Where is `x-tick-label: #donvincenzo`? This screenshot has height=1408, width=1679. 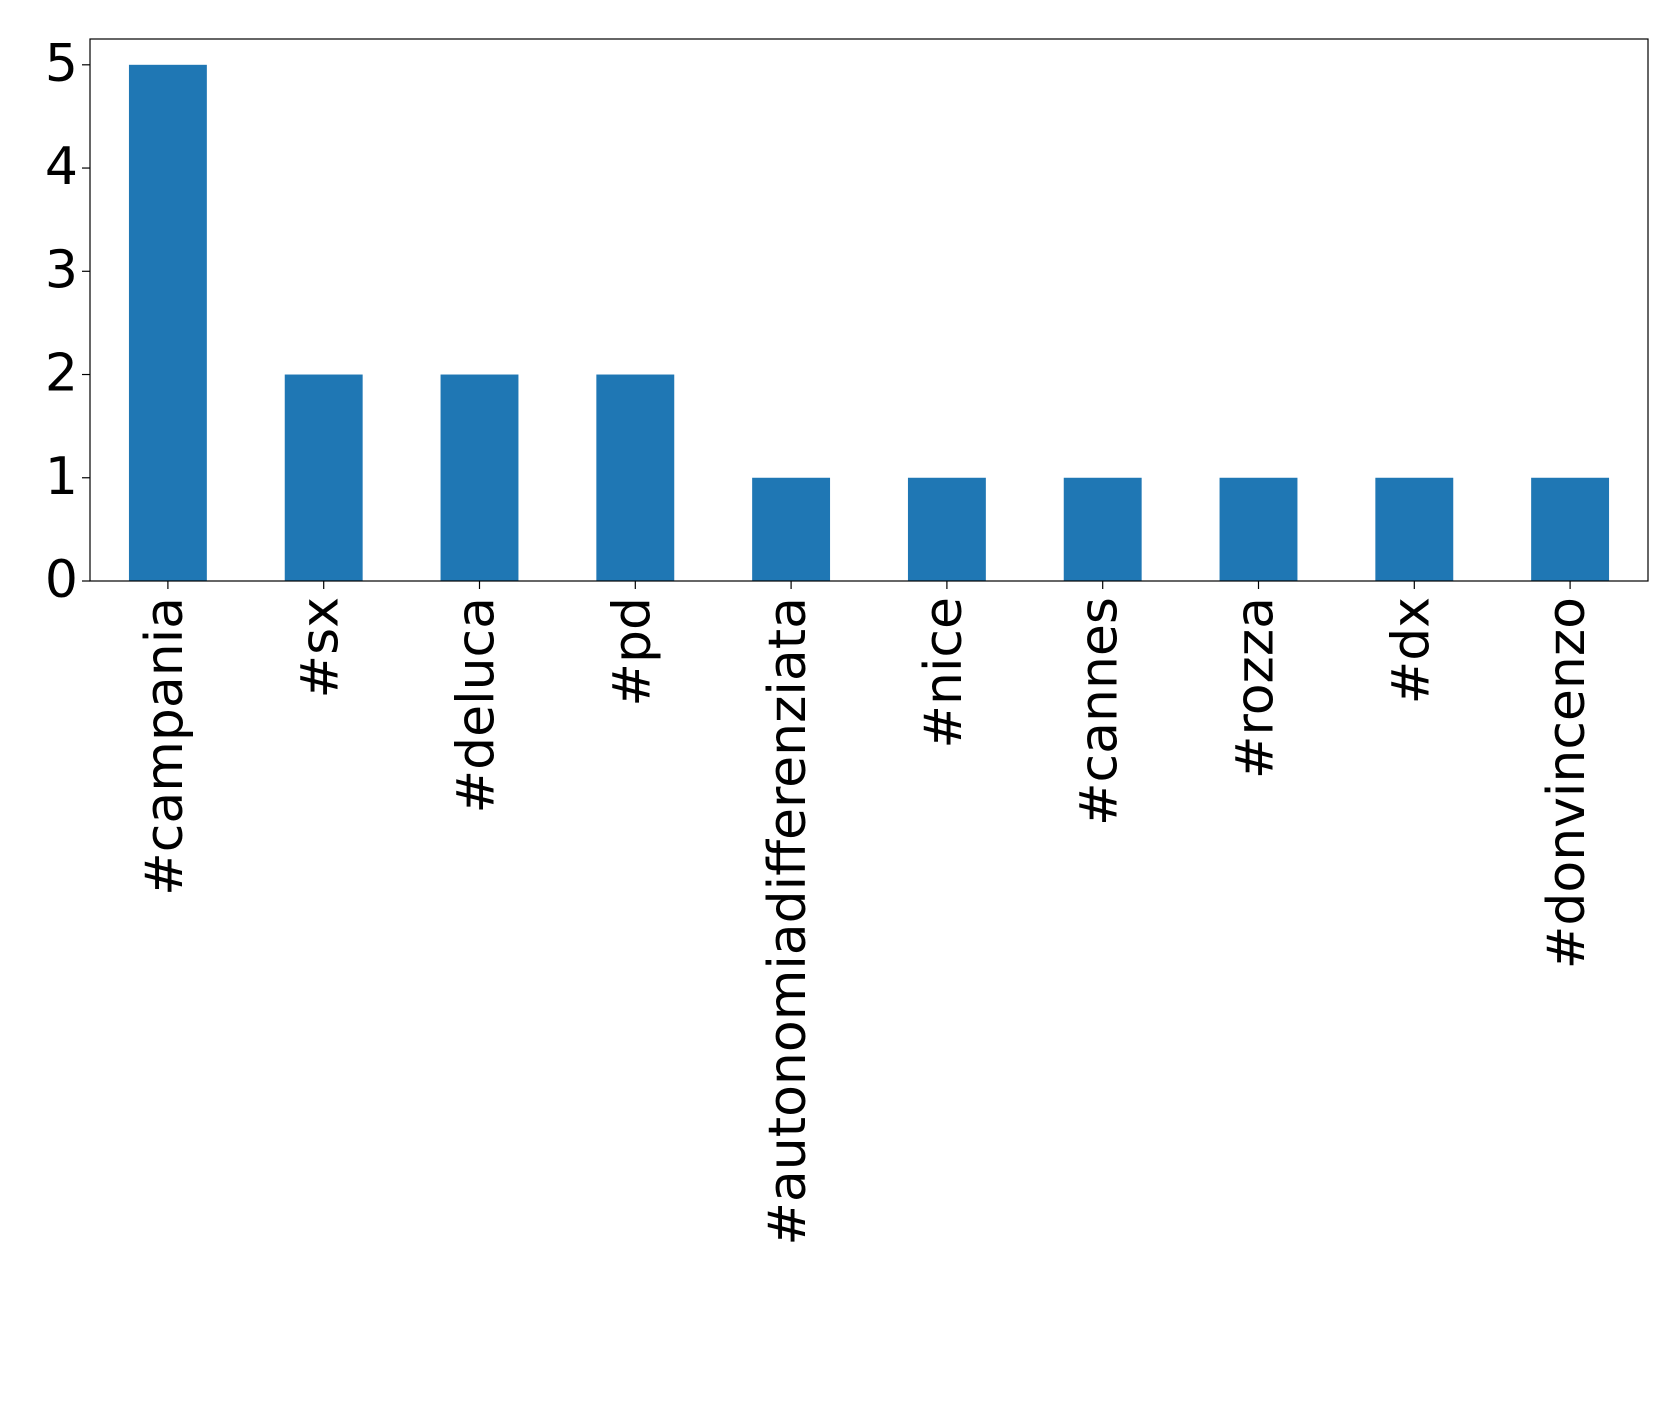 x-tick-label: #donvincenzo is located at coordinates (1567, 783).